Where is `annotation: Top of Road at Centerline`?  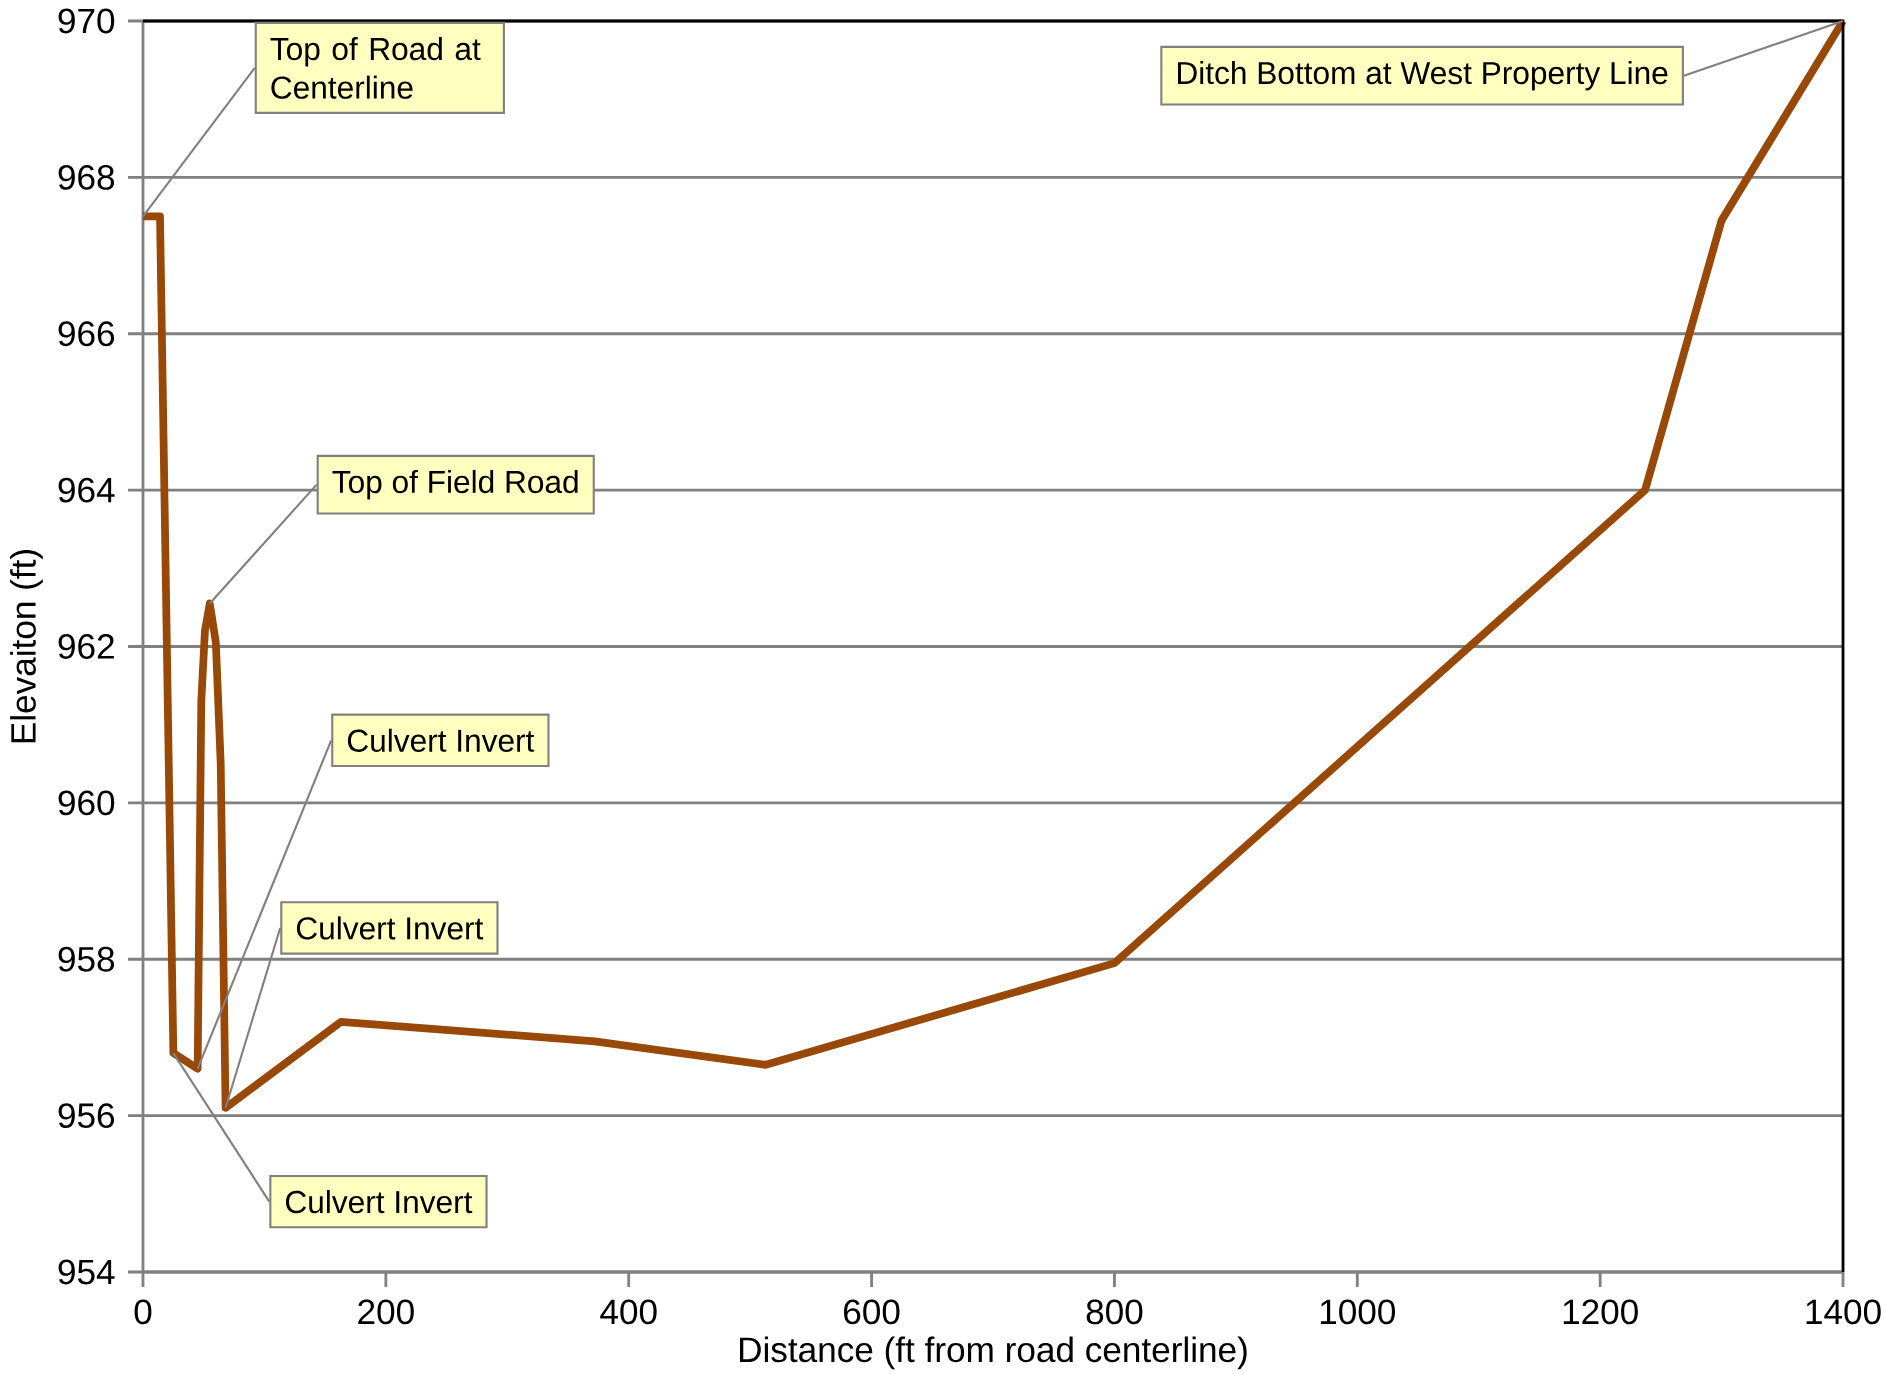 annotation: Top of Road at Centerline is located at coordinates (375, 67).